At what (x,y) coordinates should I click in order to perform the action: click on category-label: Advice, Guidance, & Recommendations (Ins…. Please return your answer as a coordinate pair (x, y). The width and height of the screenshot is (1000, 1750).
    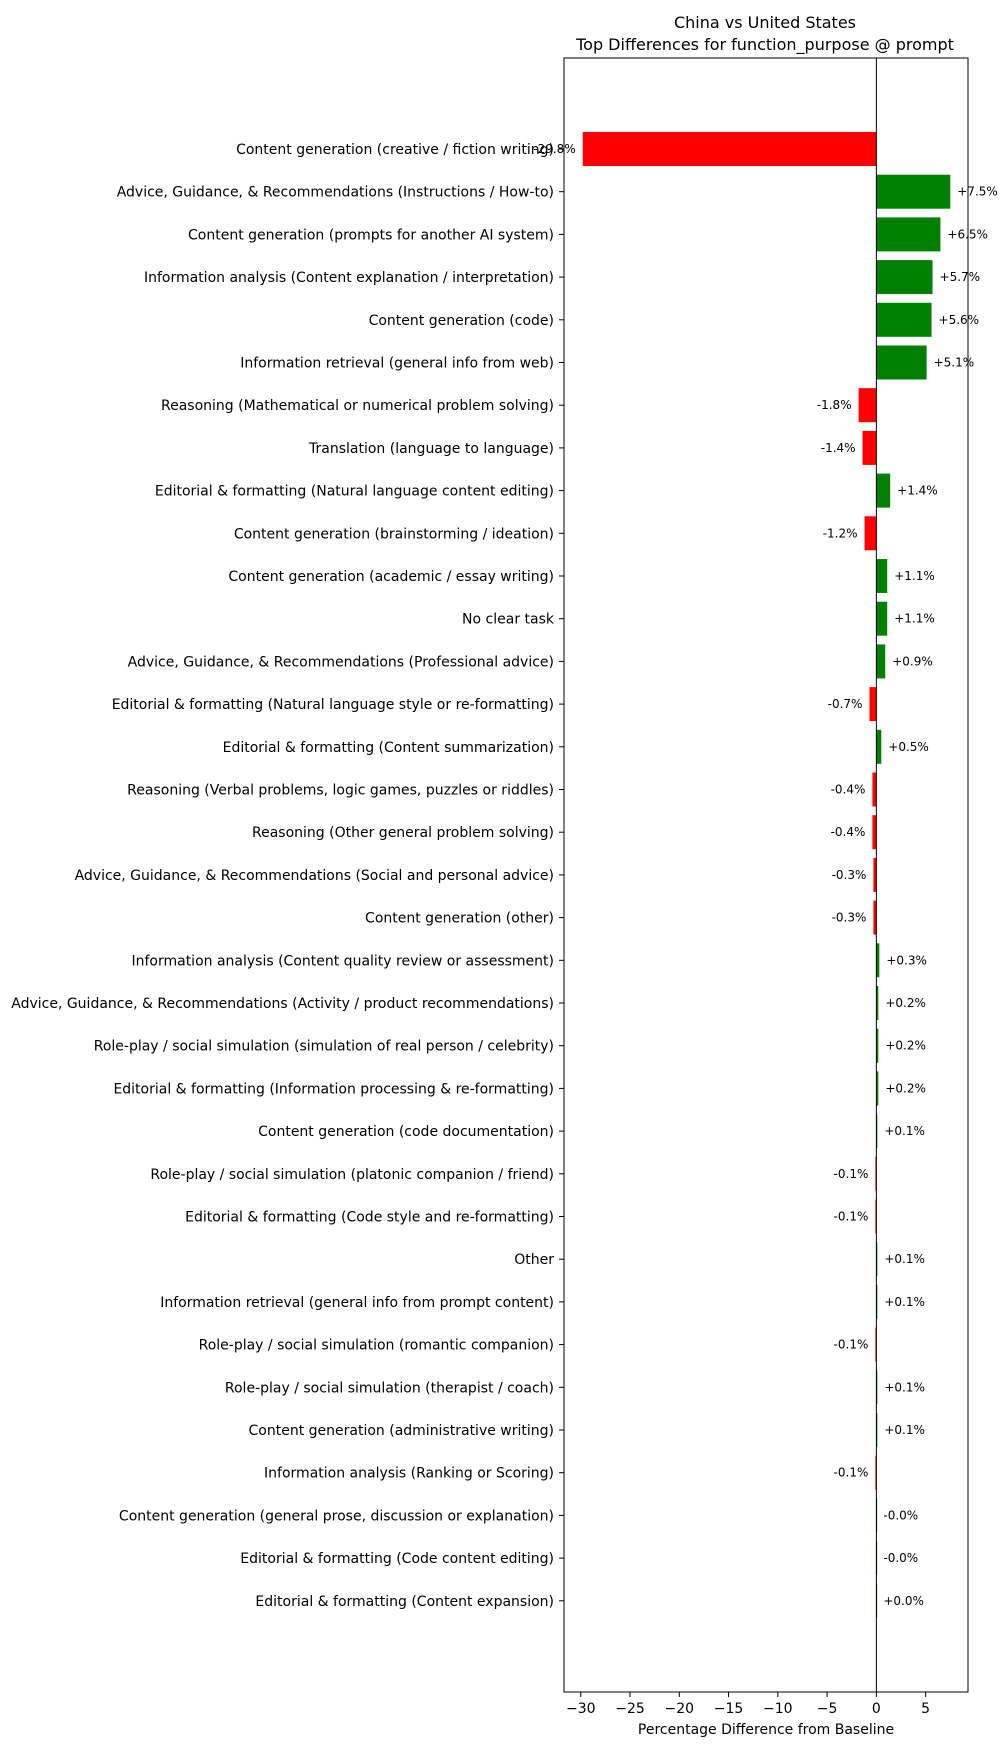
    Looking at the image, I should click on (335, 193).